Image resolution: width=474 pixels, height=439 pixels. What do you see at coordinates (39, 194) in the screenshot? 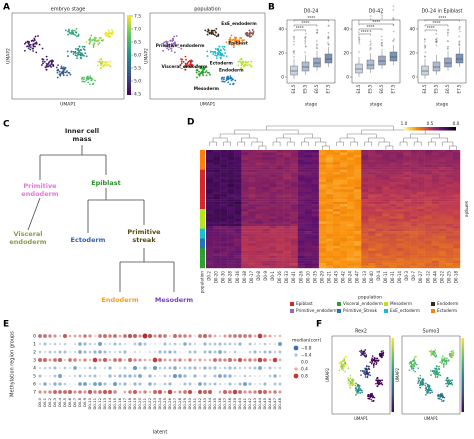
I see `tree-node: endoderm` at bounding box center [39, 194].